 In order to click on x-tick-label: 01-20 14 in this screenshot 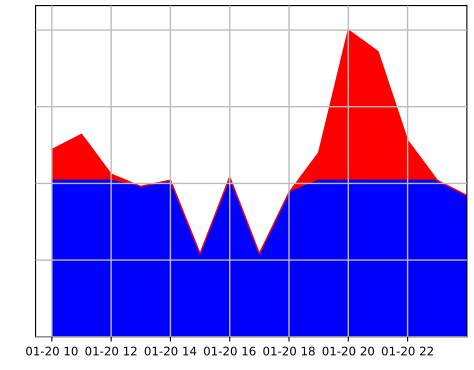, I will do `click(170, 351)`.